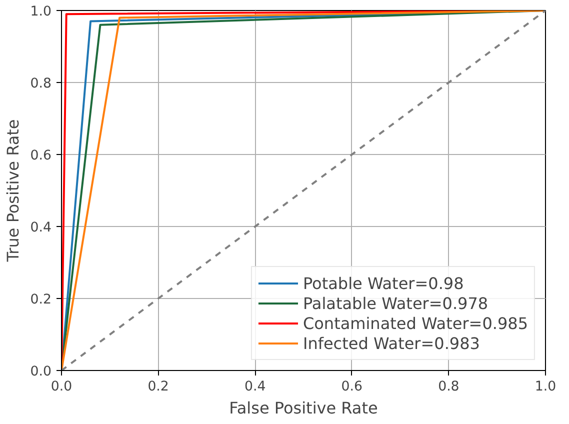 Image resolution: width=569 pixels, height=424 pixels. Describe the element at coordinates (352, 387) in the screenshot. I see `x-tick-label: 0.6` at that location.